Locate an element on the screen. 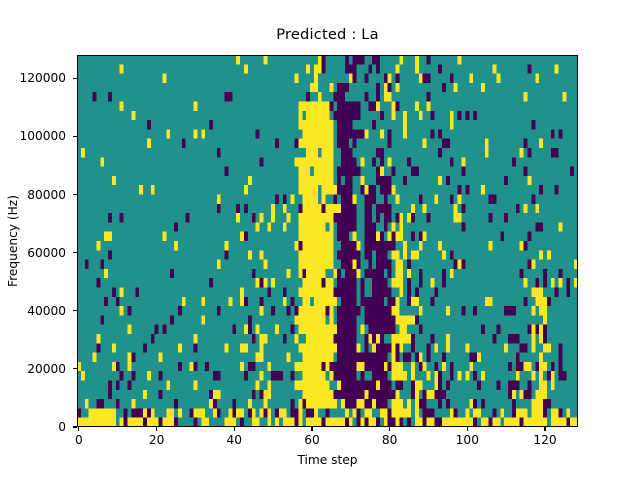  x-tick-label: 100 is located at coordinates (467, 440).